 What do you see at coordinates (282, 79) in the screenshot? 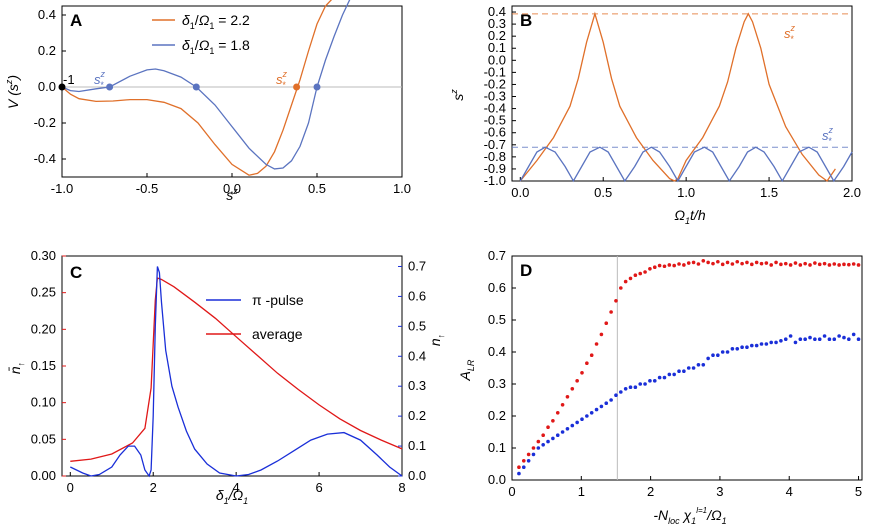
I see `annotation-sstar-orange-a: sz *` at bounding box center [282, 79].